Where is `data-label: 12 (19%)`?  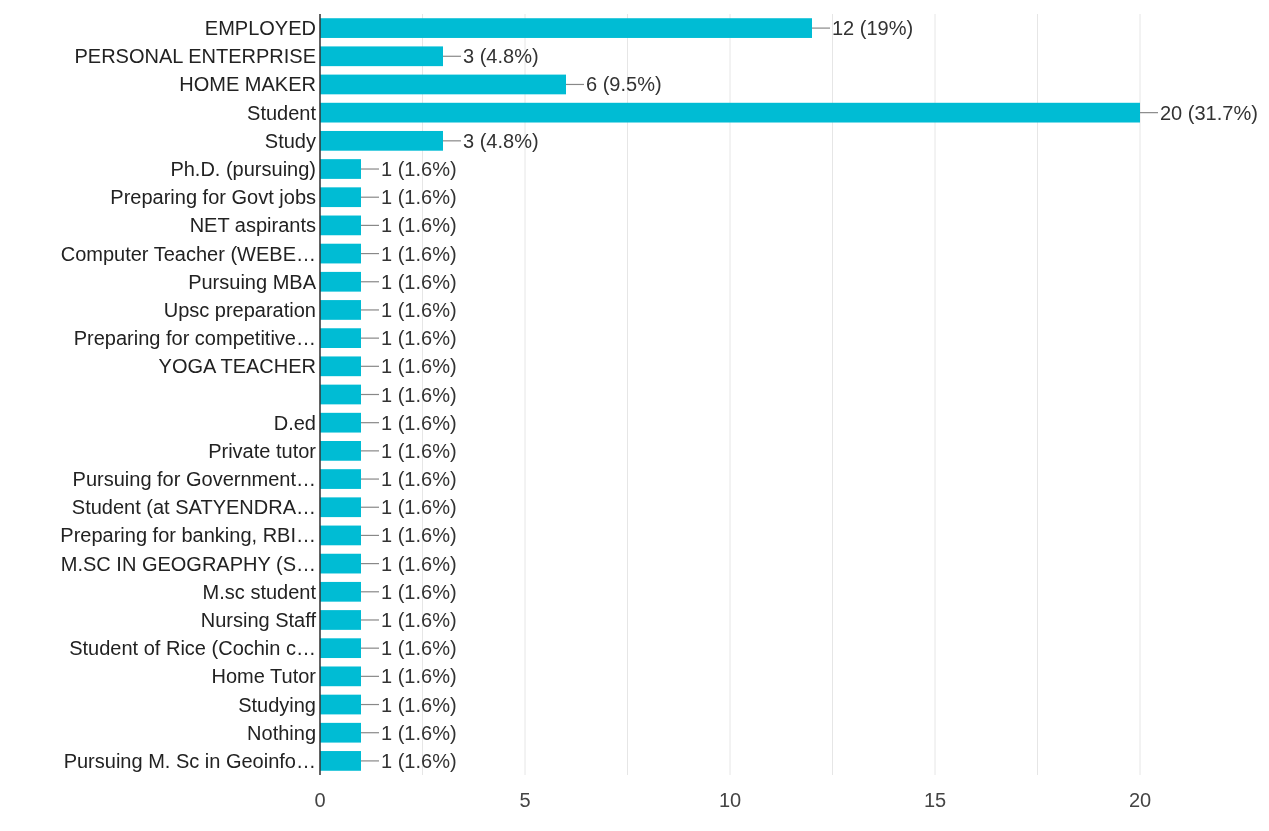
data-label: 12 (19%) is located at coordinates (873, 28).